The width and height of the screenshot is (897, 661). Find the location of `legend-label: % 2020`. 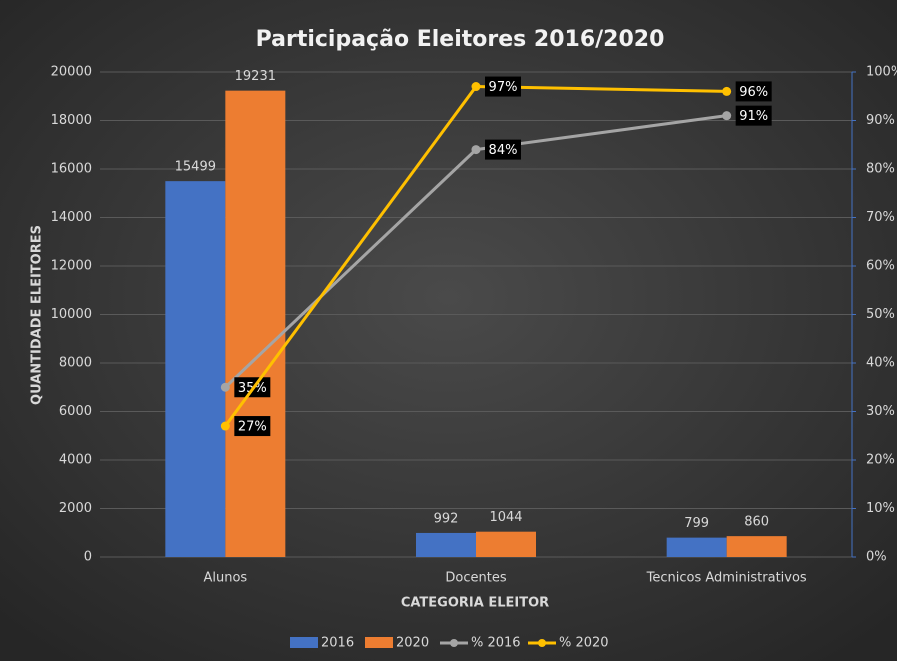

legend-label: % 2020 is located at coordinates (584, 643).